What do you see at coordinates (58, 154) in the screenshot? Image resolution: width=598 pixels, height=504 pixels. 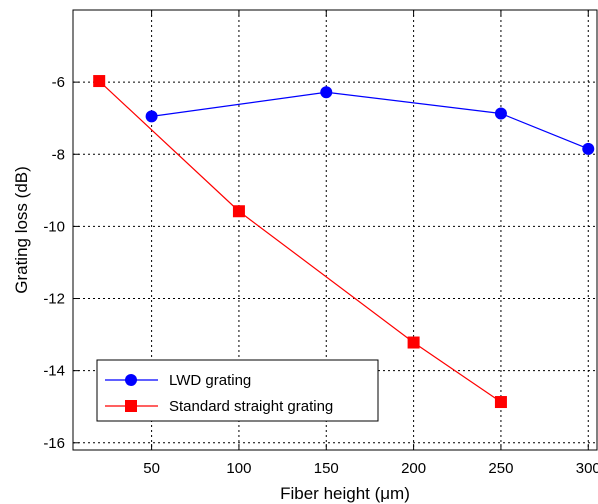 I see `y-tick-label: -8` at bounding box center [58, 154].